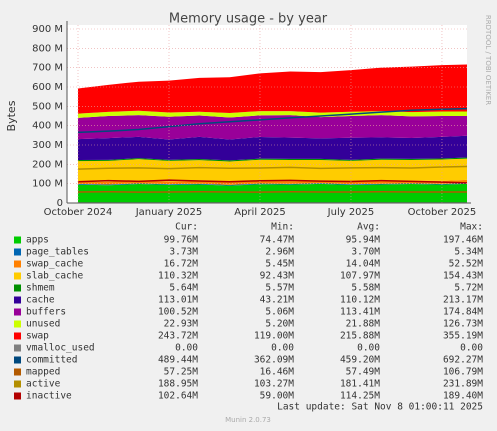 The height and width of the screenshot is (431, 497). I want to click on y-tick-label: 100 M, so click(47, 184).